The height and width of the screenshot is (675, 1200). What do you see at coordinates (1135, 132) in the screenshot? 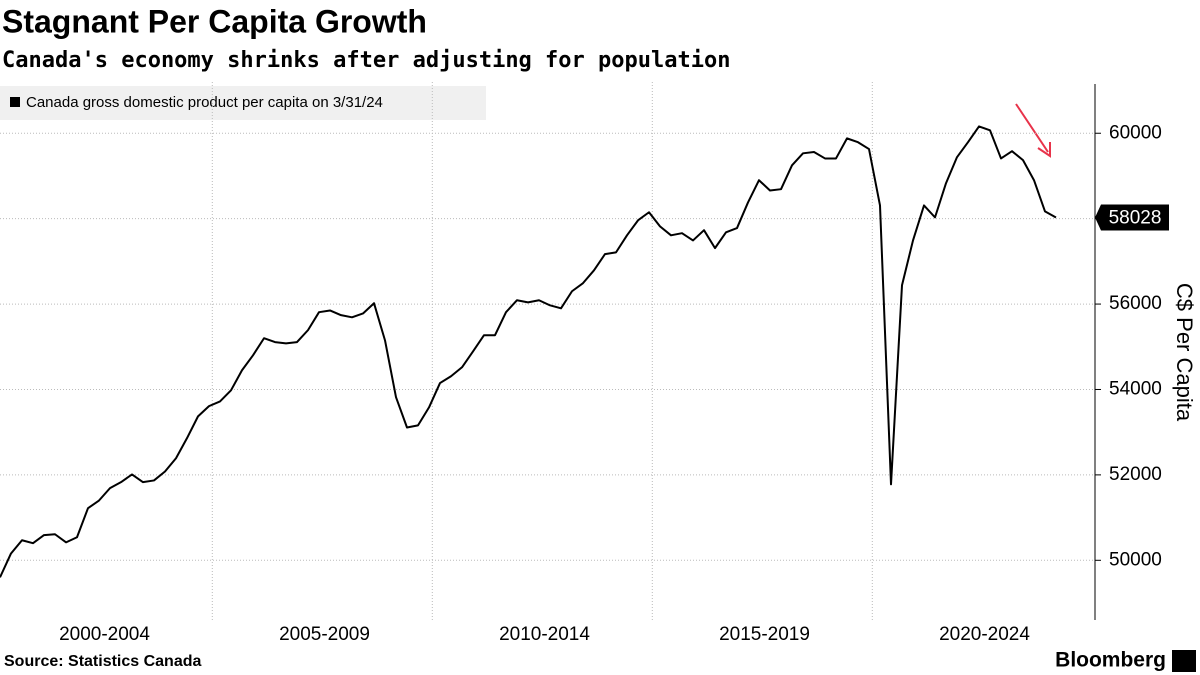
I see `y-tick-label: 60000` at bounding box center [1135, 132].